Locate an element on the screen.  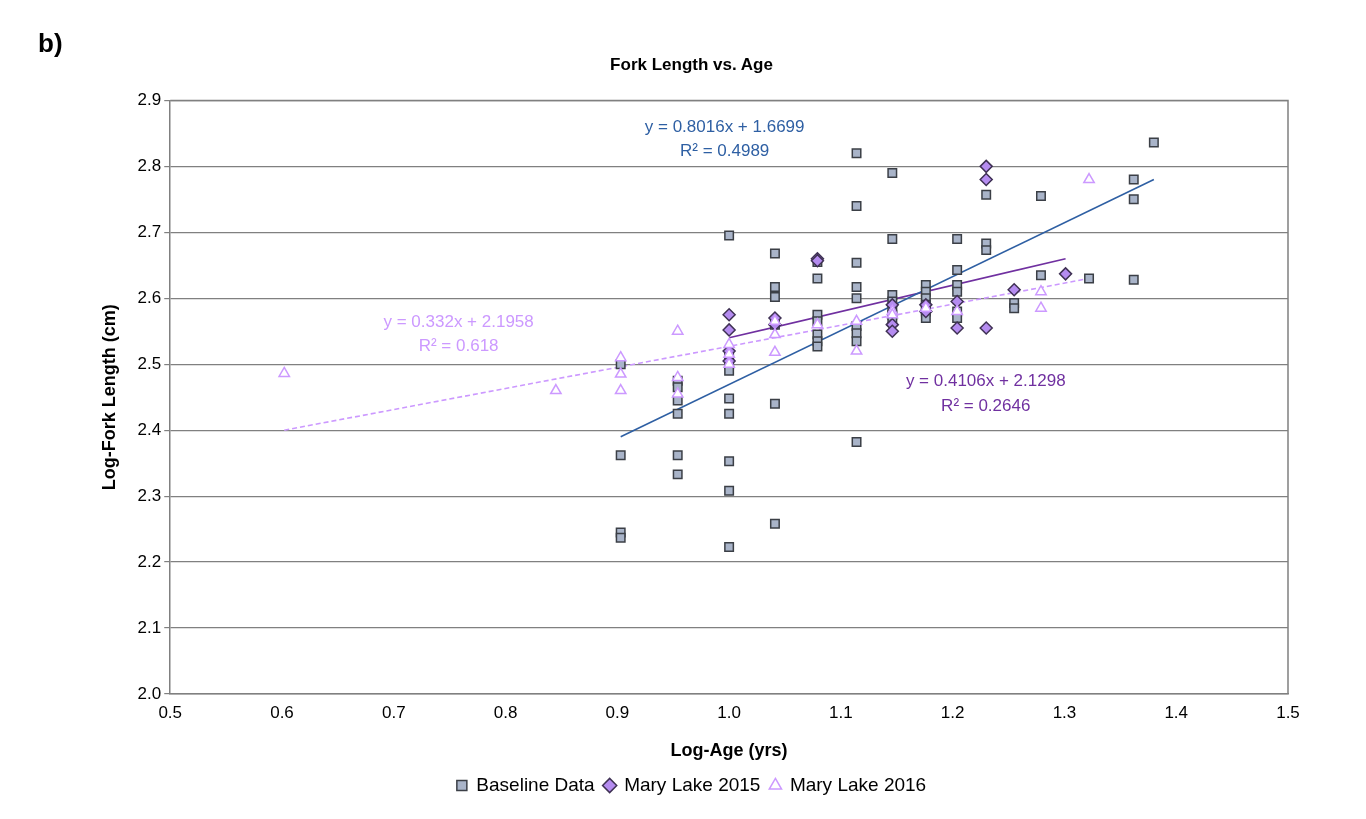
y-tick-label: 2.7 is located at coordinates (149, 231).